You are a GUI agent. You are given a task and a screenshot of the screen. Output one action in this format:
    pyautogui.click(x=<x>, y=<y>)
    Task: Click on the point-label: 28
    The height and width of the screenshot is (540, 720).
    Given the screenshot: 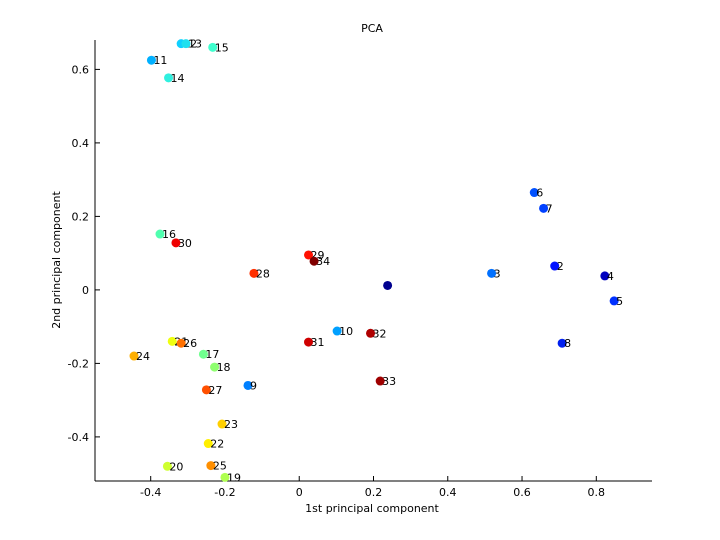 What is the action you would take?
    pyautogui.click(x=263, y=273)
    